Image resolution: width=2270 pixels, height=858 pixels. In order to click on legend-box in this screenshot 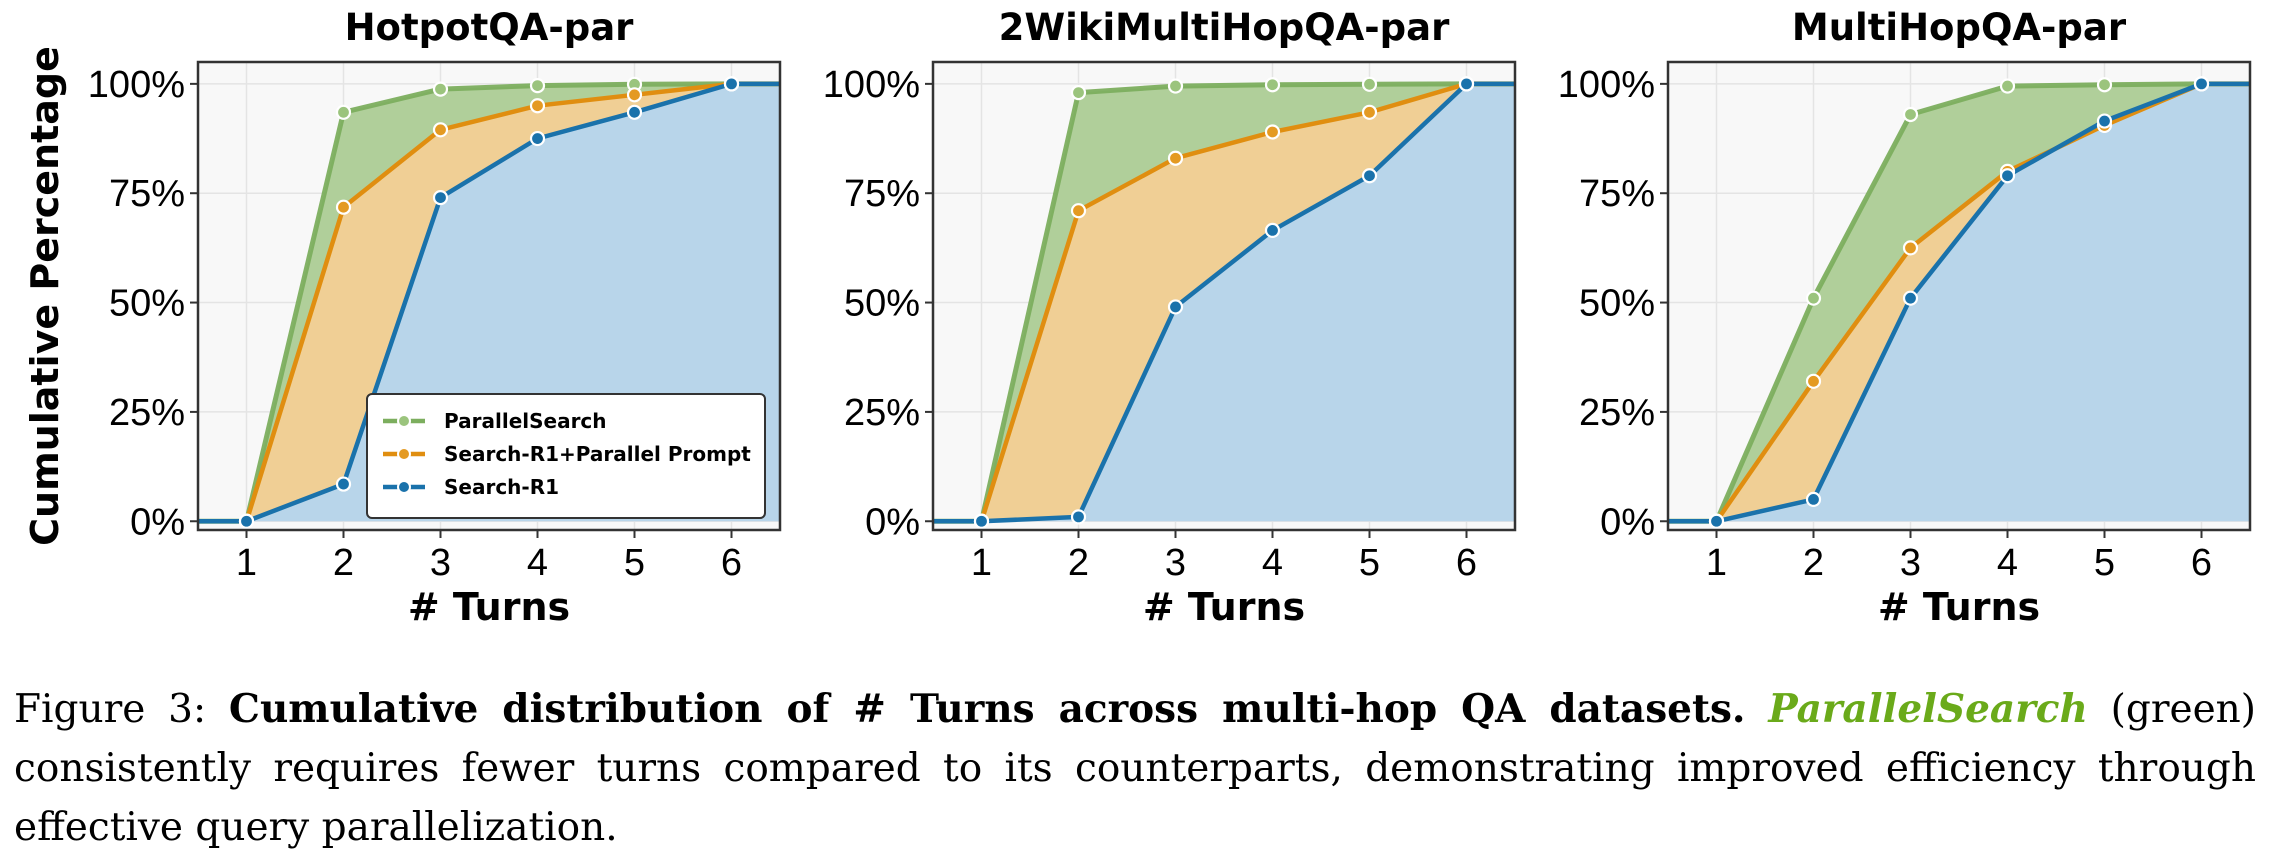, I will do `click(566, 456)`.